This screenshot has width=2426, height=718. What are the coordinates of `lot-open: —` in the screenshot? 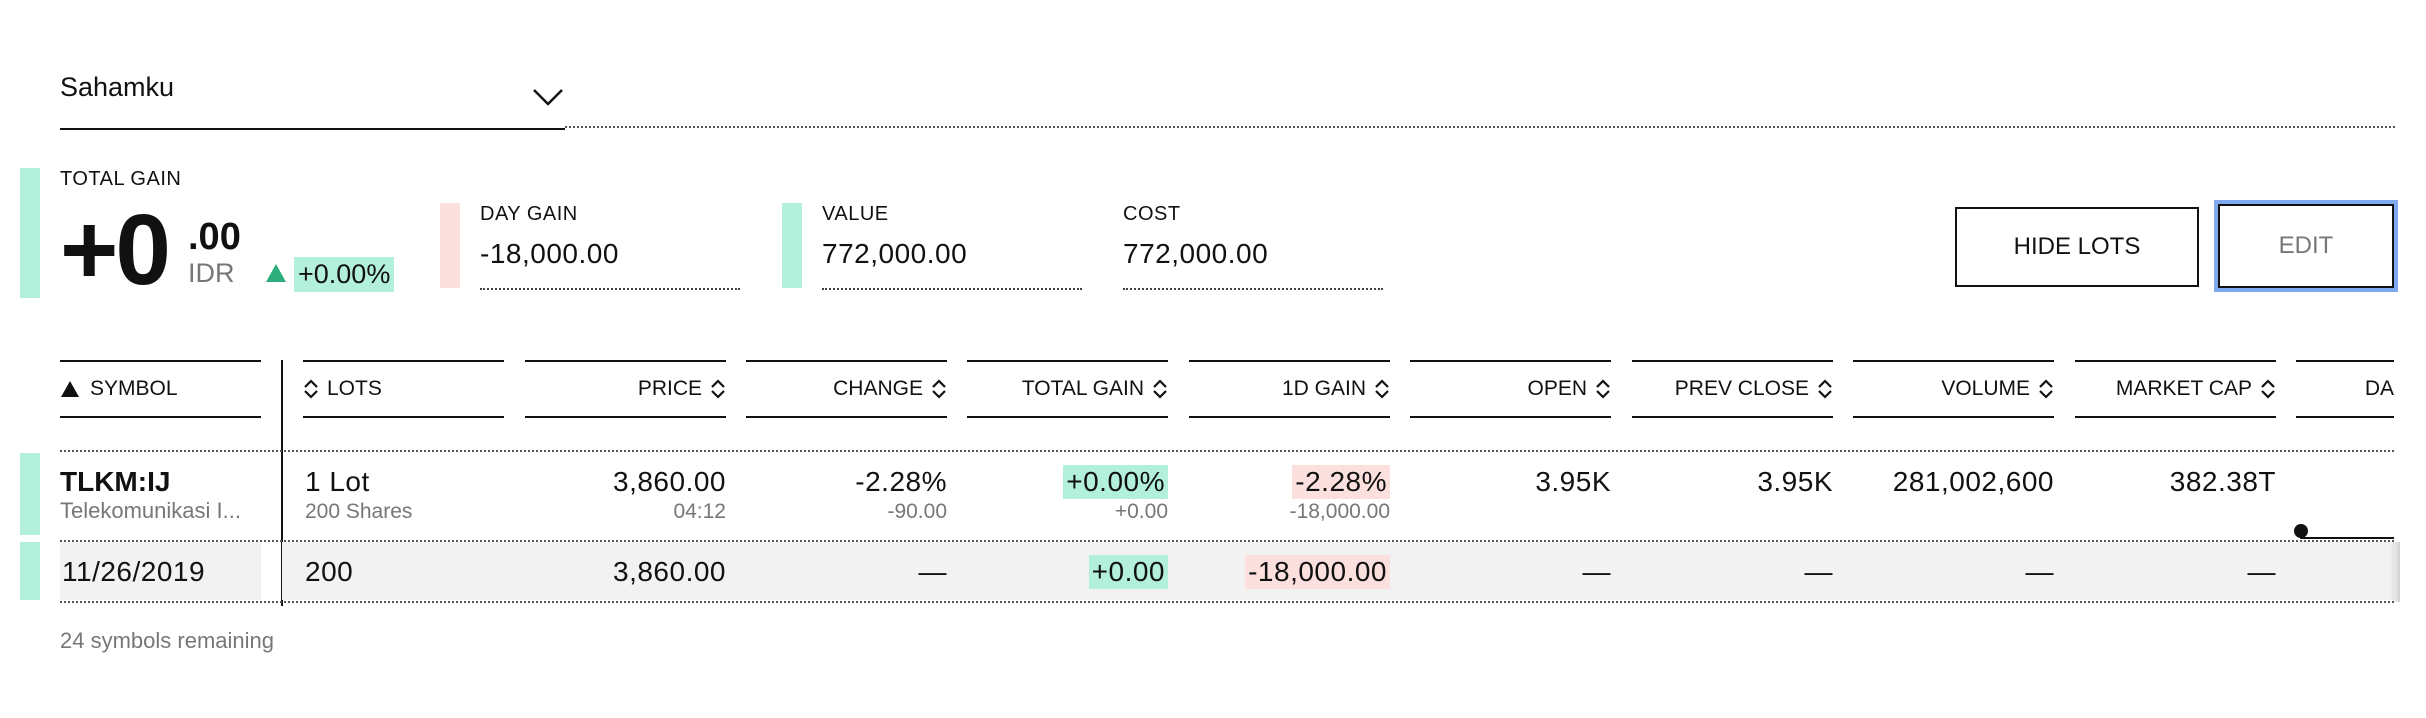 It's located at (1596, 571).